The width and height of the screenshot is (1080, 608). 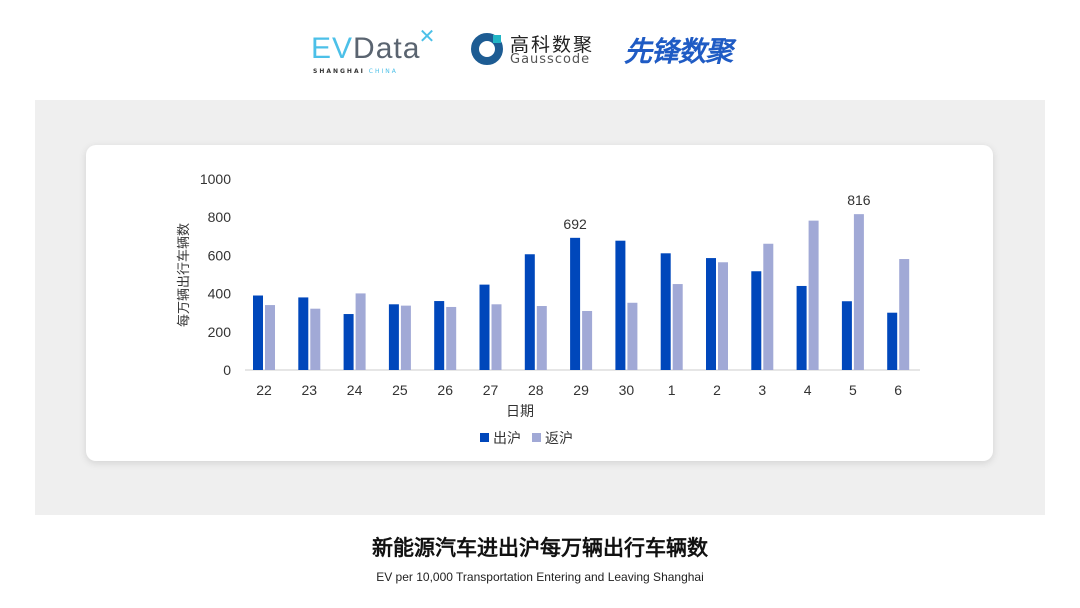 I want to click on legend-label: 出沪, so click(x=507, y=439).